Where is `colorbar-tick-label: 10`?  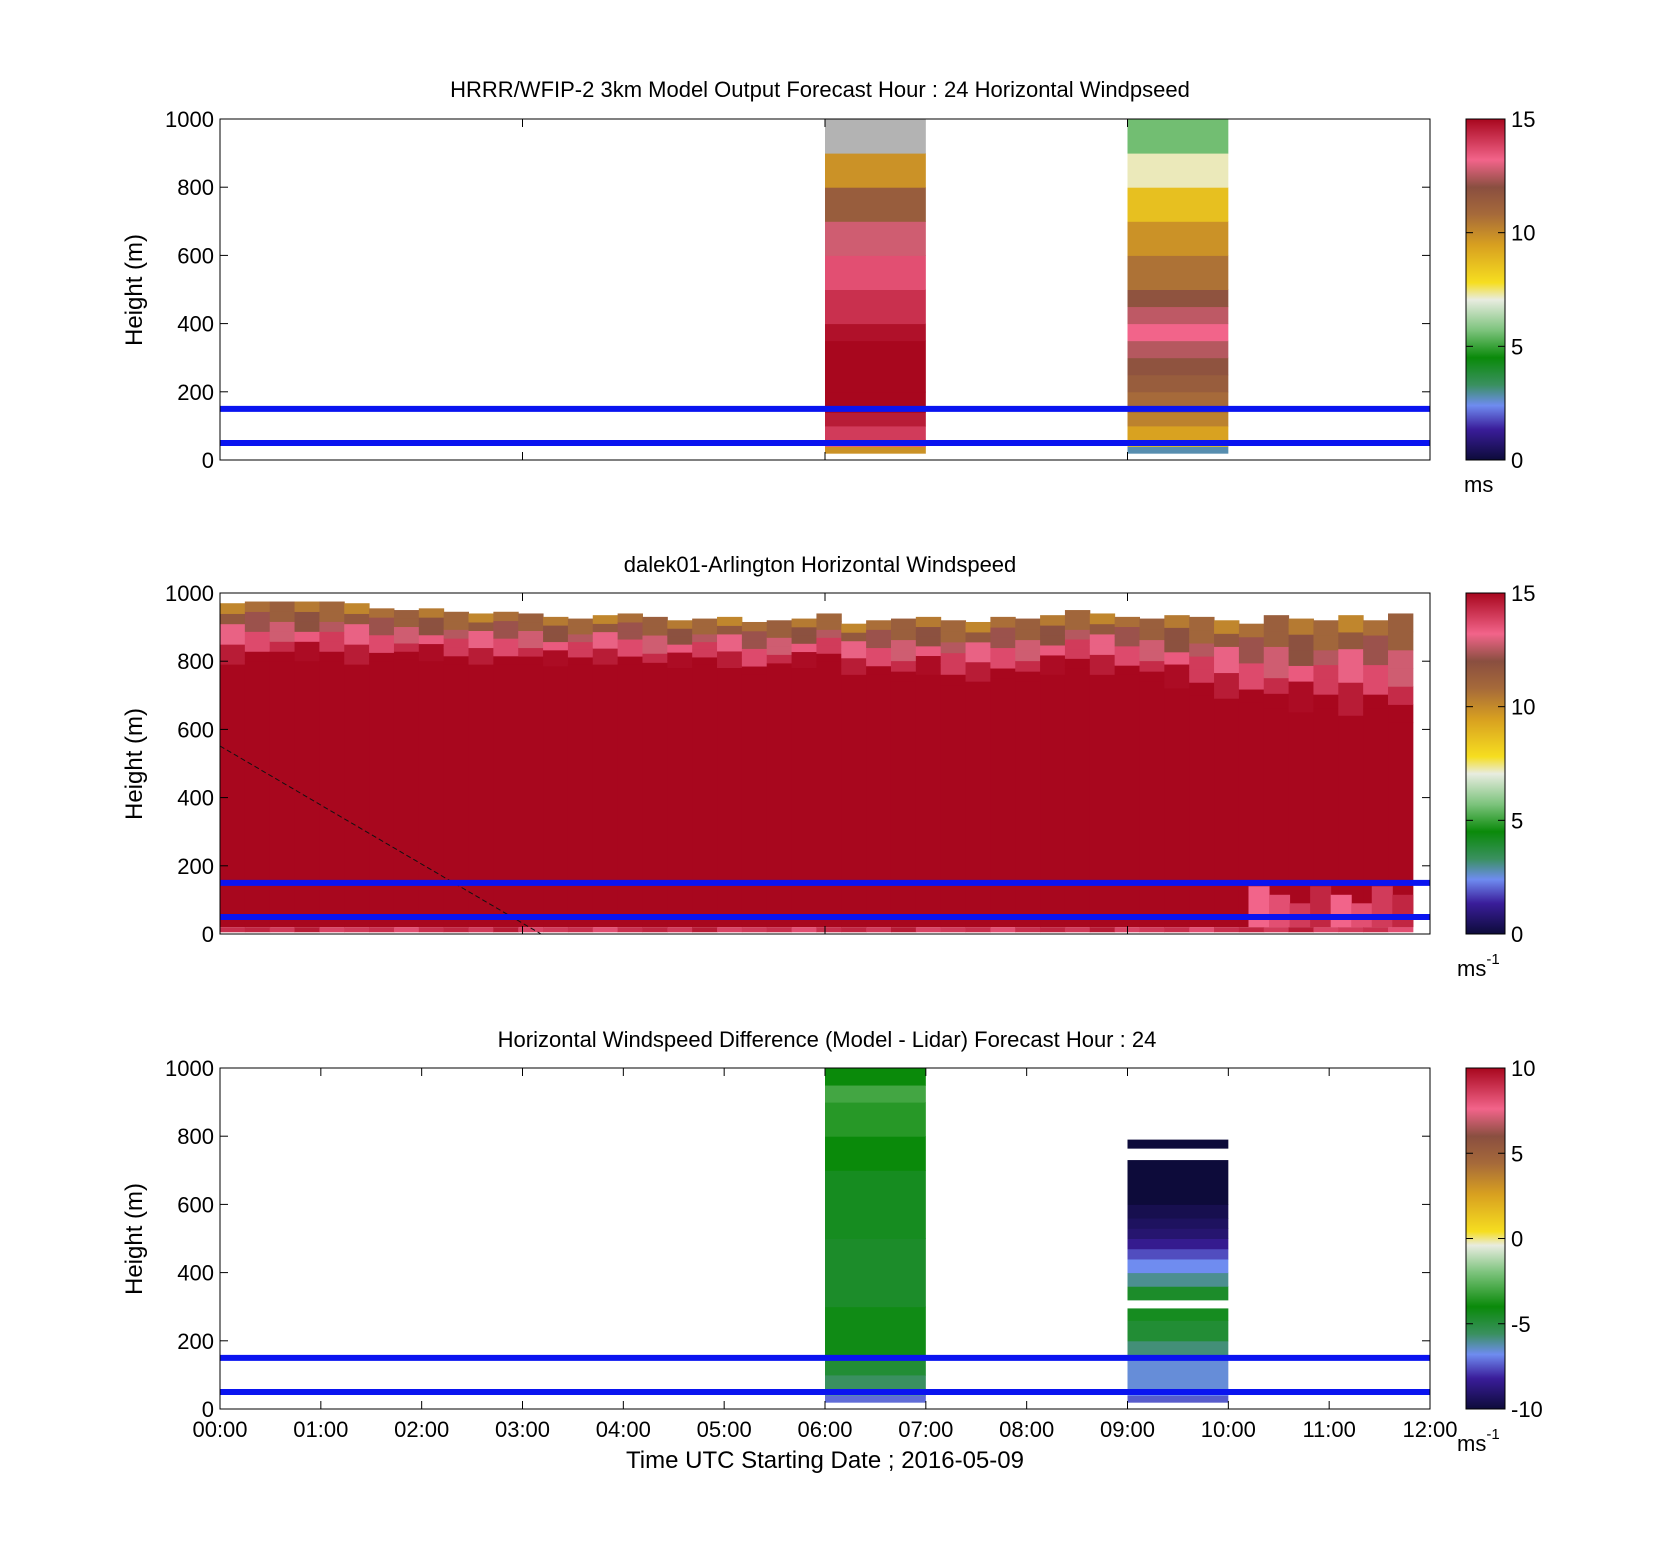 colorbar-tick-label: 10 is located at coordinates (1523, 233).